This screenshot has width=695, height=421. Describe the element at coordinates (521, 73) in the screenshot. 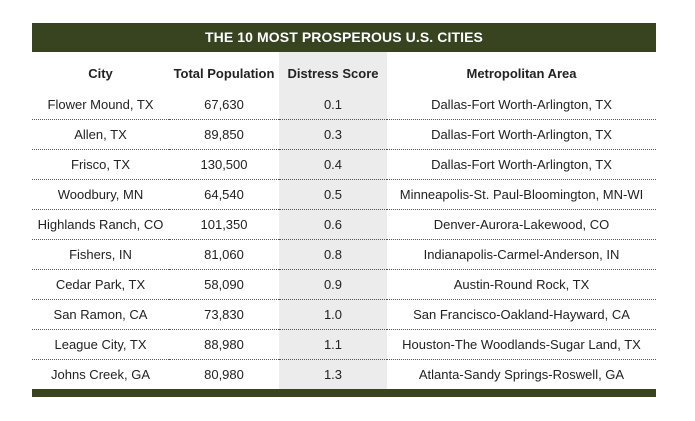

I see `header-metropolitan-area: Metropolitan Area` at that location.